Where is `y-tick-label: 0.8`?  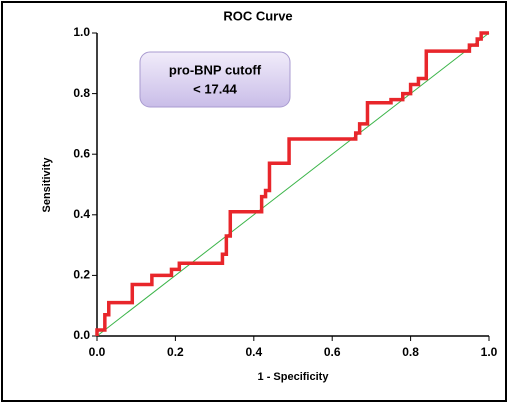
y-tick-label: 0.8 is located at coordinates (81, 93).